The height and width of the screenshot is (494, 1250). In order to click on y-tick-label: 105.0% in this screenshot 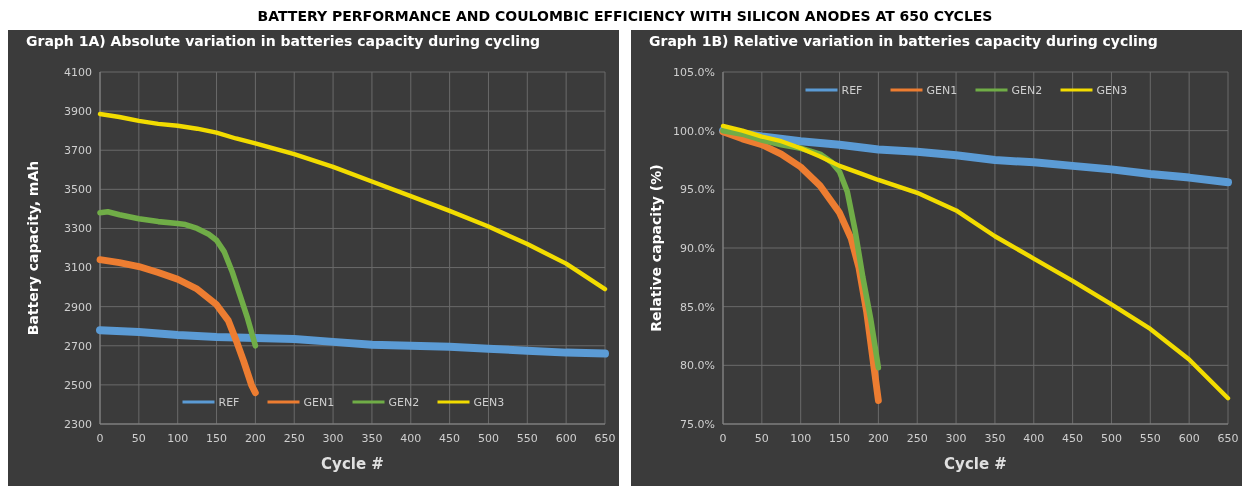, I will do `click(694, 72)`.